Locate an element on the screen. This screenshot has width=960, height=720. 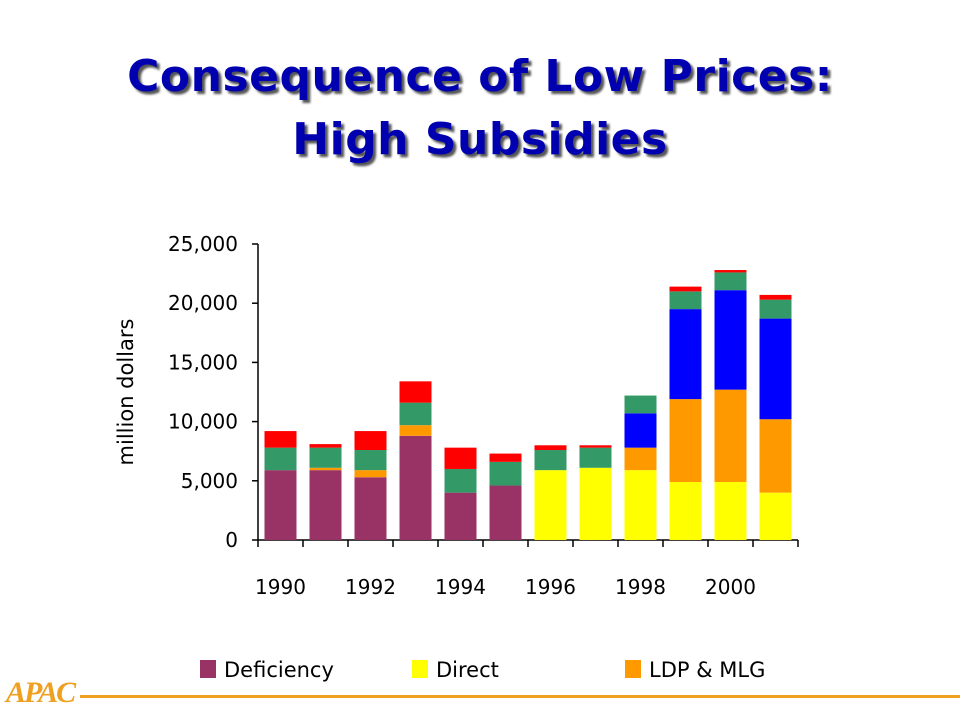
x-tick-label: 1992 is located at coordinates (370, 587).